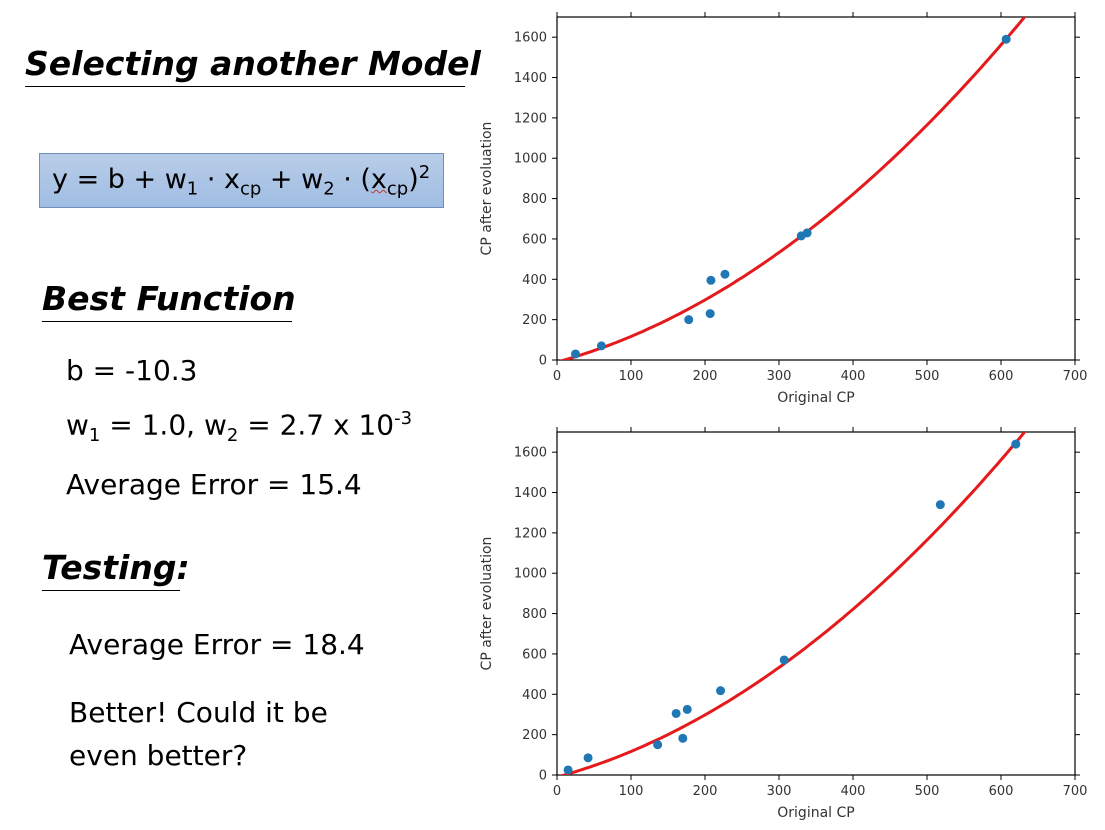  Describe the element at coordinates (60, 179) in the screenshot. I see `formula-y: y` at that location.